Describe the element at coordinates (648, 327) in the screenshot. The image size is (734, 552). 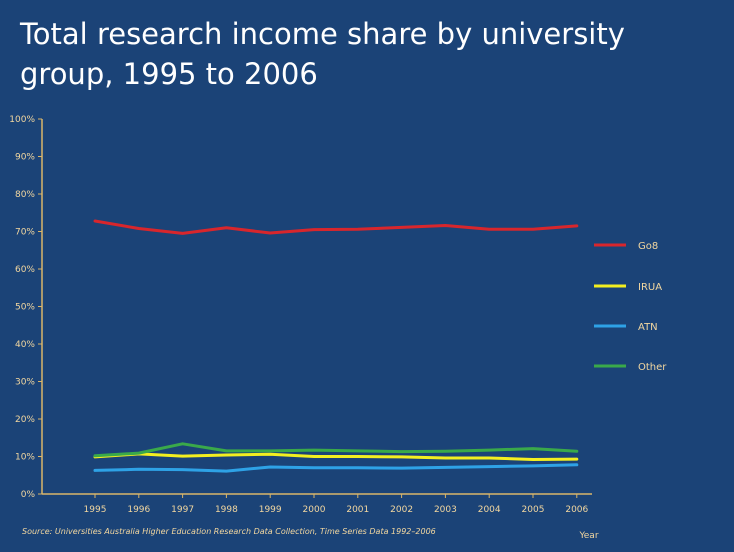
I see `legend-label-atn: ATN` at that location.